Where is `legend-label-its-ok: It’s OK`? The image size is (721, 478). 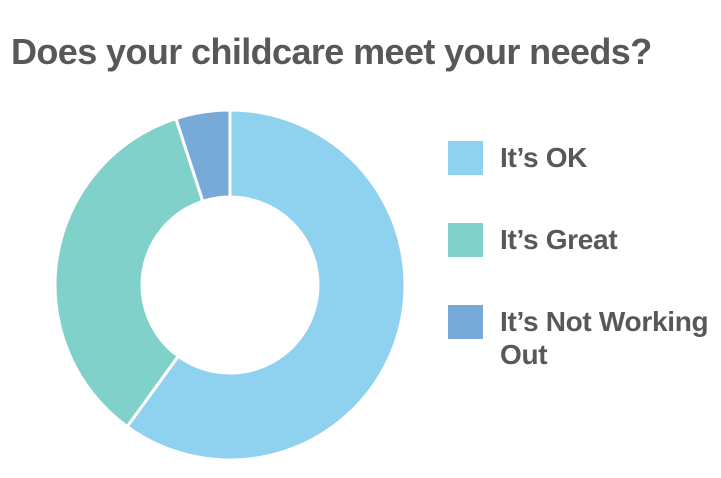
legend-label-its-ok: It’s OK is located at coordinates (544, 157).